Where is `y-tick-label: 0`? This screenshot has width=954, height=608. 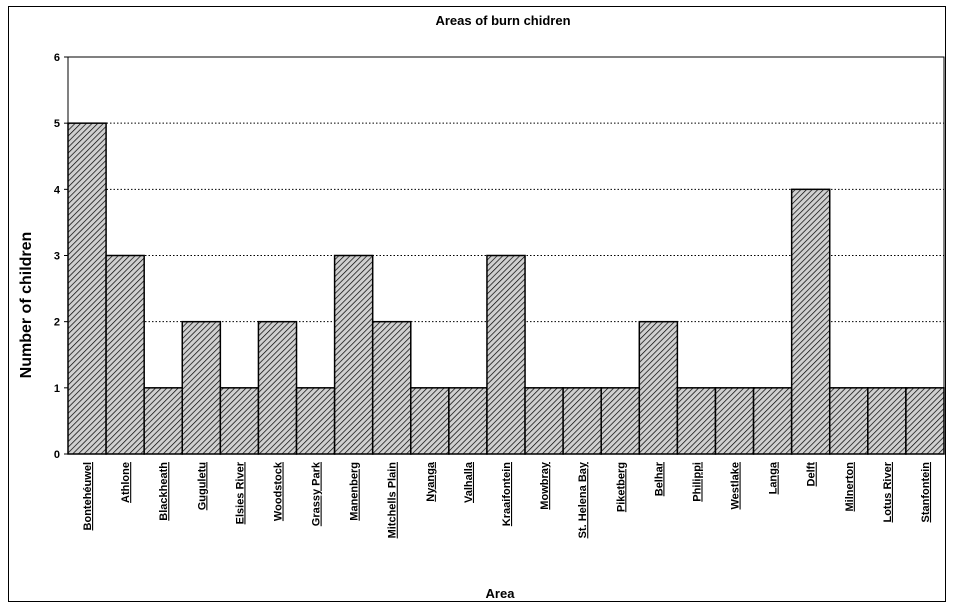 y-tick-label: 0 is located at coordinates (57, 455).